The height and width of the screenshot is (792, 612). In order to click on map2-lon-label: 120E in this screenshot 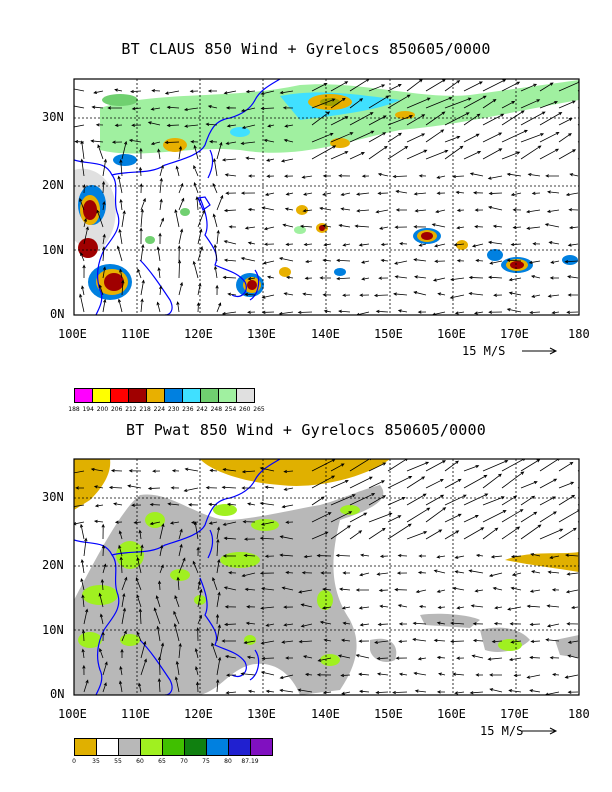, I will do `click(198, 714)`.